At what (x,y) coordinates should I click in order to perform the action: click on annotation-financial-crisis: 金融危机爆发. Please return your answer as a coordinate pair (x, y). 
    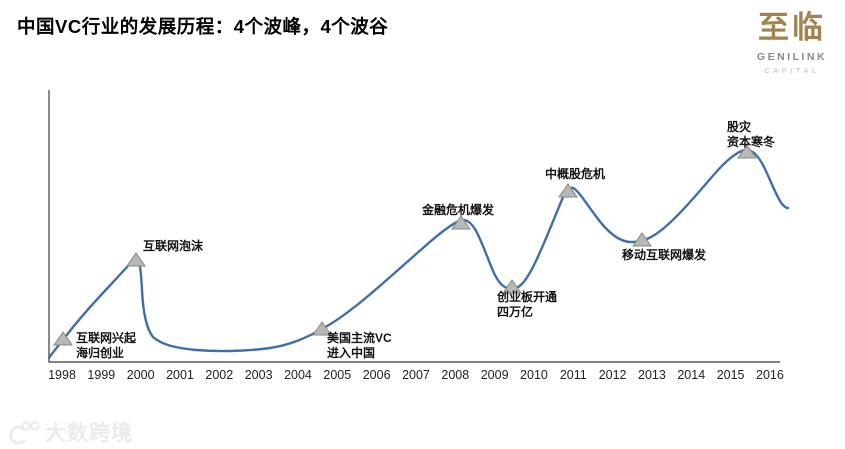
    Looking at the image, I should click on (458, 210).